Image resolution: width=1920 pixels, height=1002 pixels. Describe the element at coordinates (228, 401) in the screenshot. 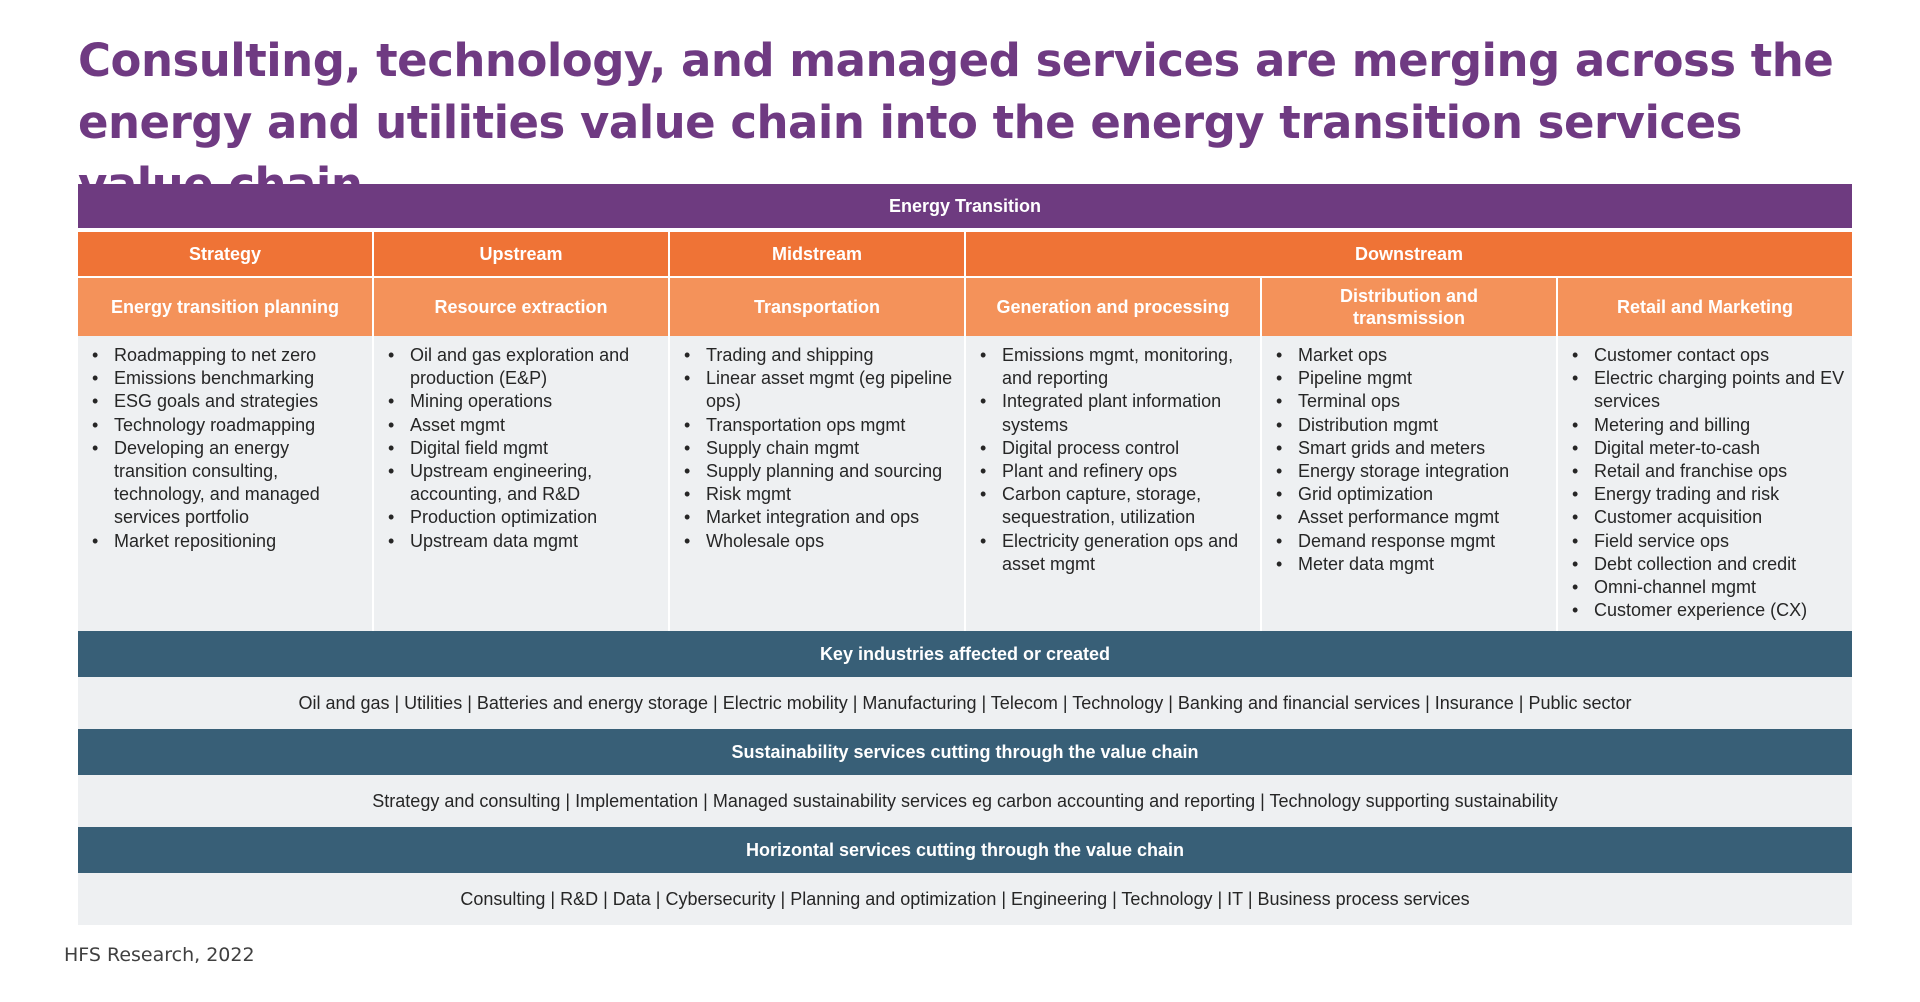

I see `bullet-item: ESG goals and strategies` at that location.